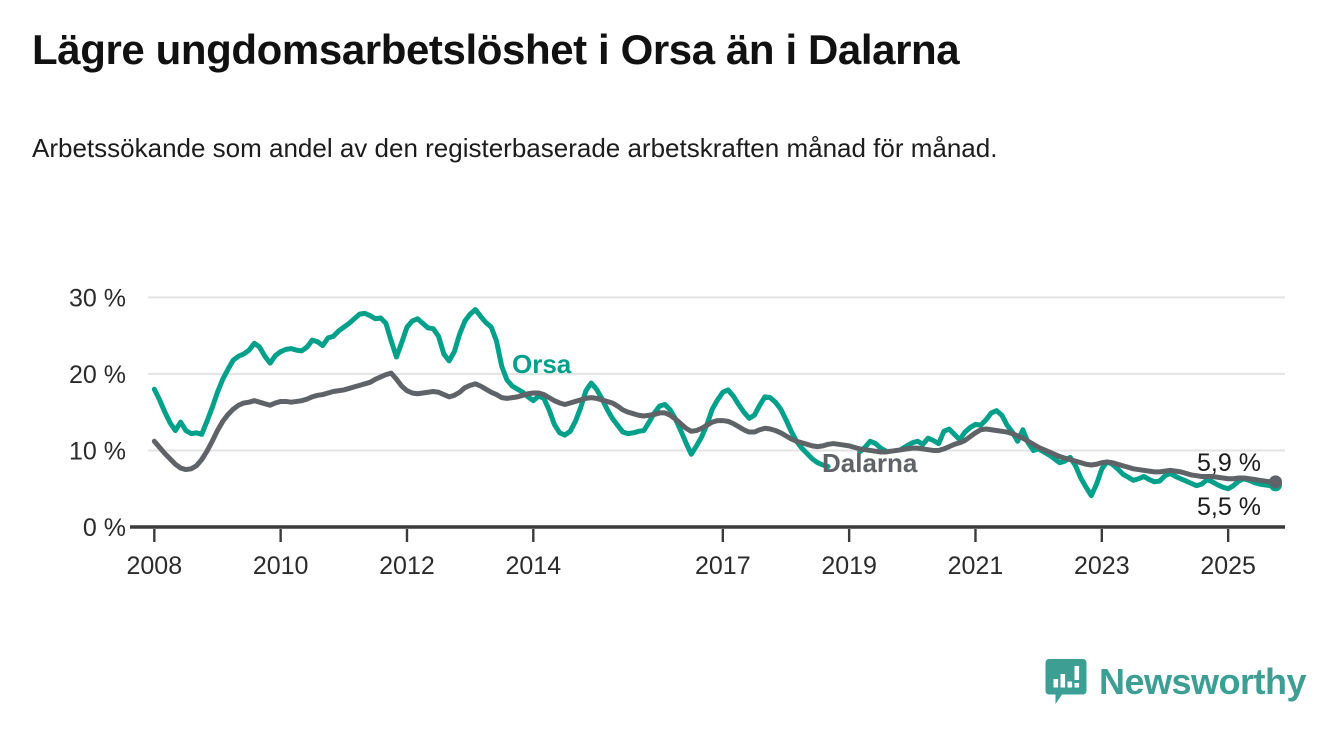 The height and width of the screenshot is (734, 1340). Describe the element at coordinates (1077, 673) in the screenshot. I see `logo-exclaim-bar` at that location.